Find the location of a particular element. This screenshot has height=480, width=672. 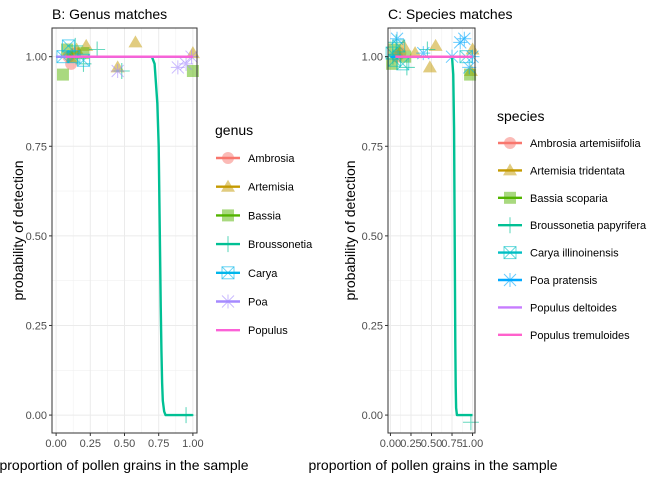

legend-label: Populus tremuloides is located at coordinates (580, 336).